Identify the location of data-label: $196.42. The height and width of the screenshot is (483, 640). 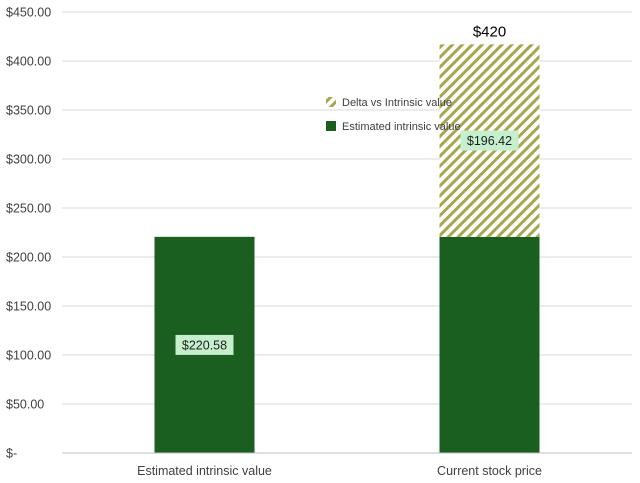
(489, 141).